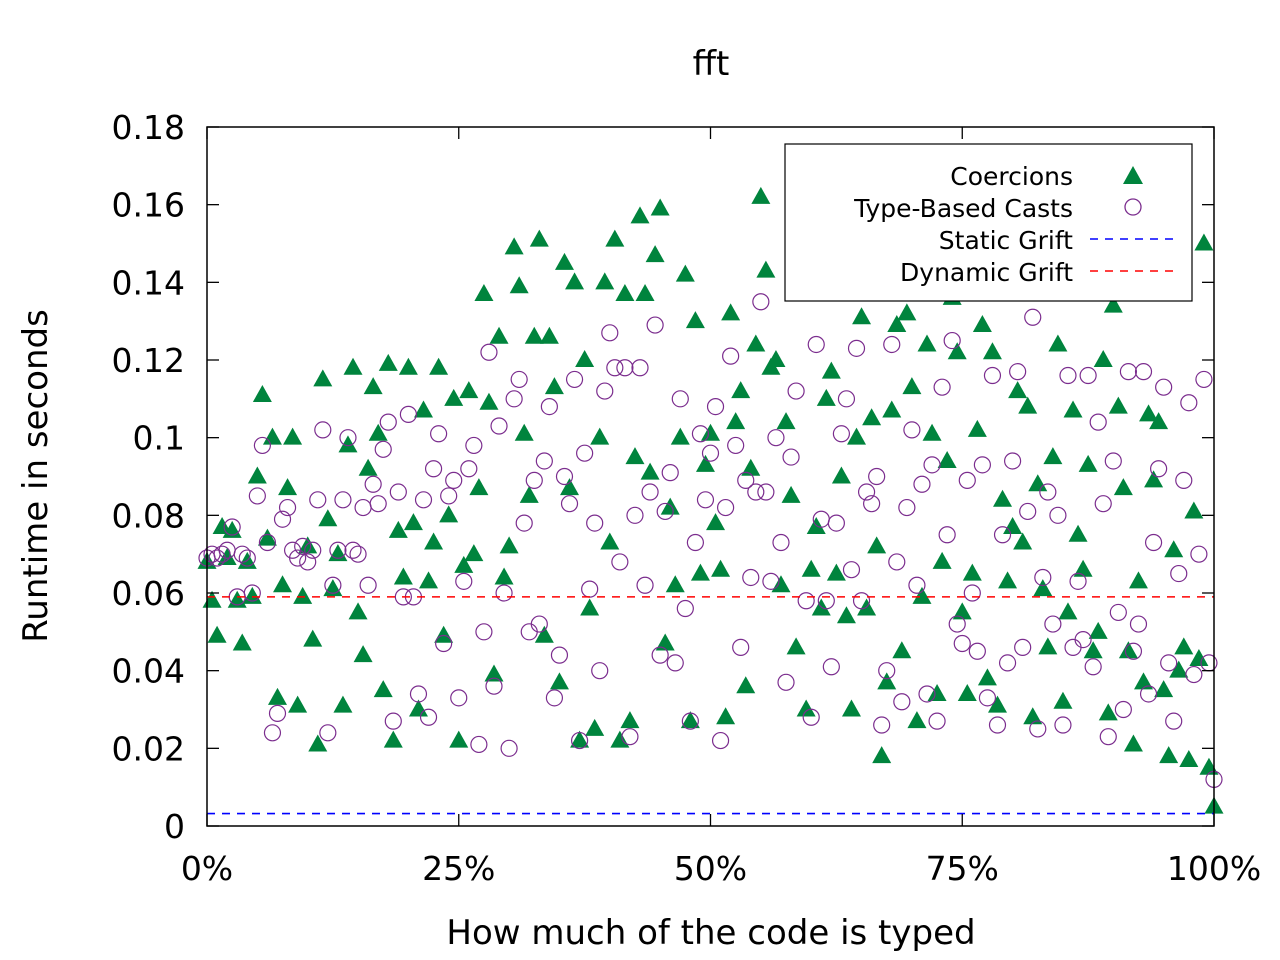  What do you see at coordinates (207, 868) in the screenshot?
I see `x-tick-label: 0%` at bounding box center [207, 868].